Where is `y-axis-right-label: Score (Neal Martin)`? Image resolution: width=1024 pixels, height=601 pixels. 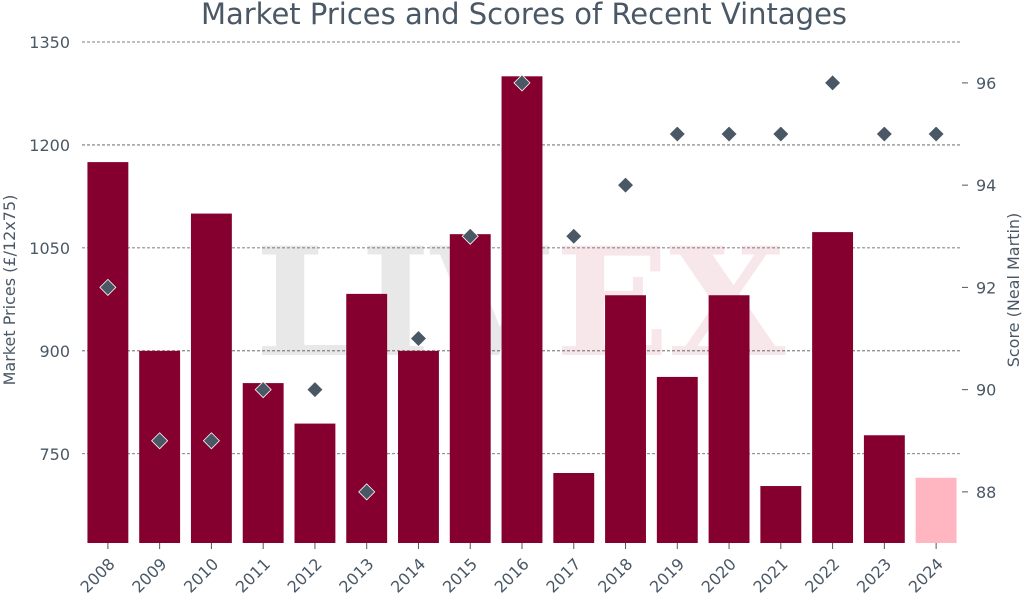 y-axis-right-label: Score (Neal Martin) is located at coordinates (1013, 290).